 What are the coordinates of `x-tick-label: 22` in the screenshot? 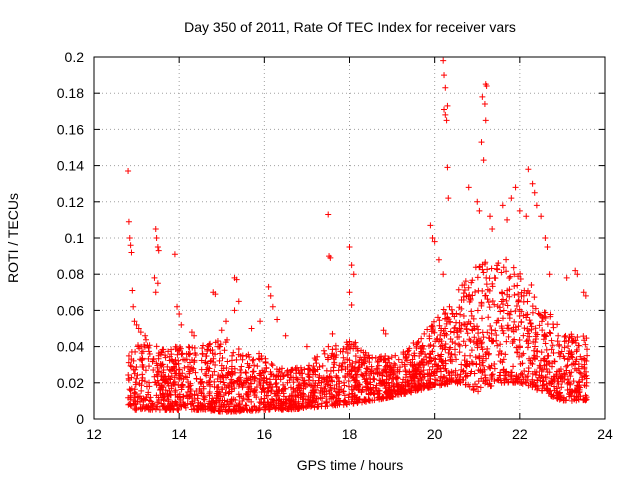 It's located at (520, 434).